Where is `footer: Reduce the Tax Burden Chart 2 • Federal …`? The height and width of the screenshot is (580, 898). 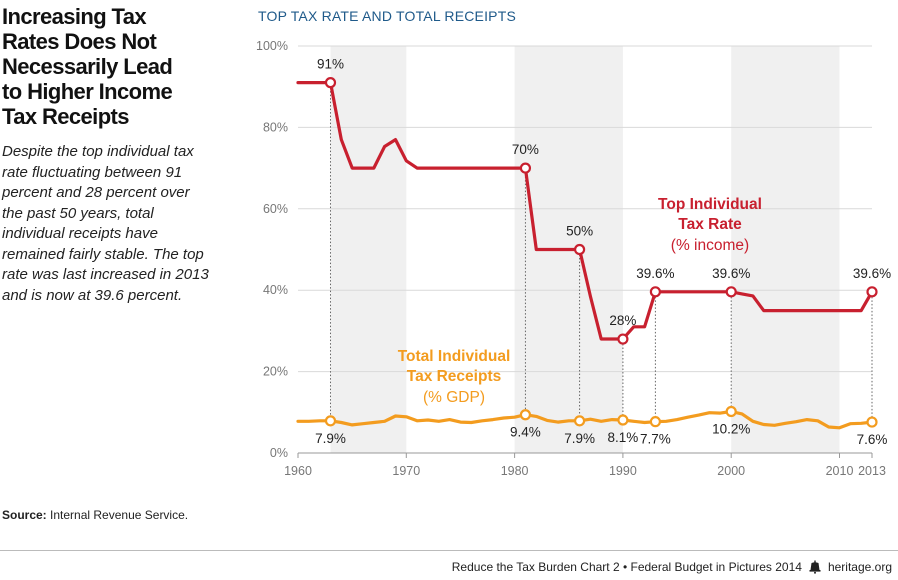
footer: Reduce the Tax Burden Chart 2 • Federal … is located at coordinates (672, 567).